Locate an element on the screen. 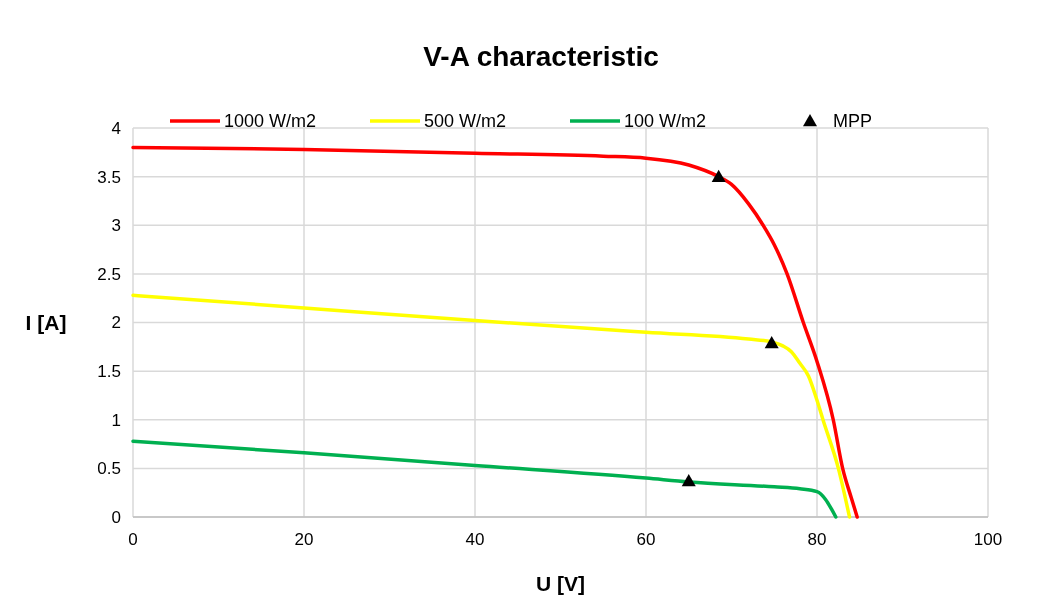 This screenshot has height=599, width=1042. legend-label: 1000 W/m2 is located at coordinates (270, 121).